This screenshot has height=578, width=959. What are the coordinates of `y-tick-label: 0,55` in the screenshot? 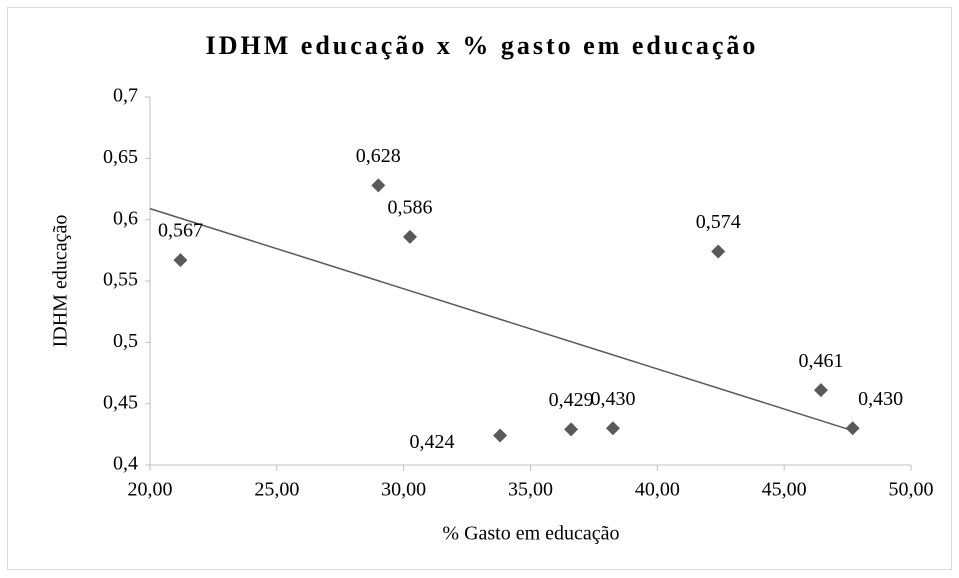 It's located at (120, 280).